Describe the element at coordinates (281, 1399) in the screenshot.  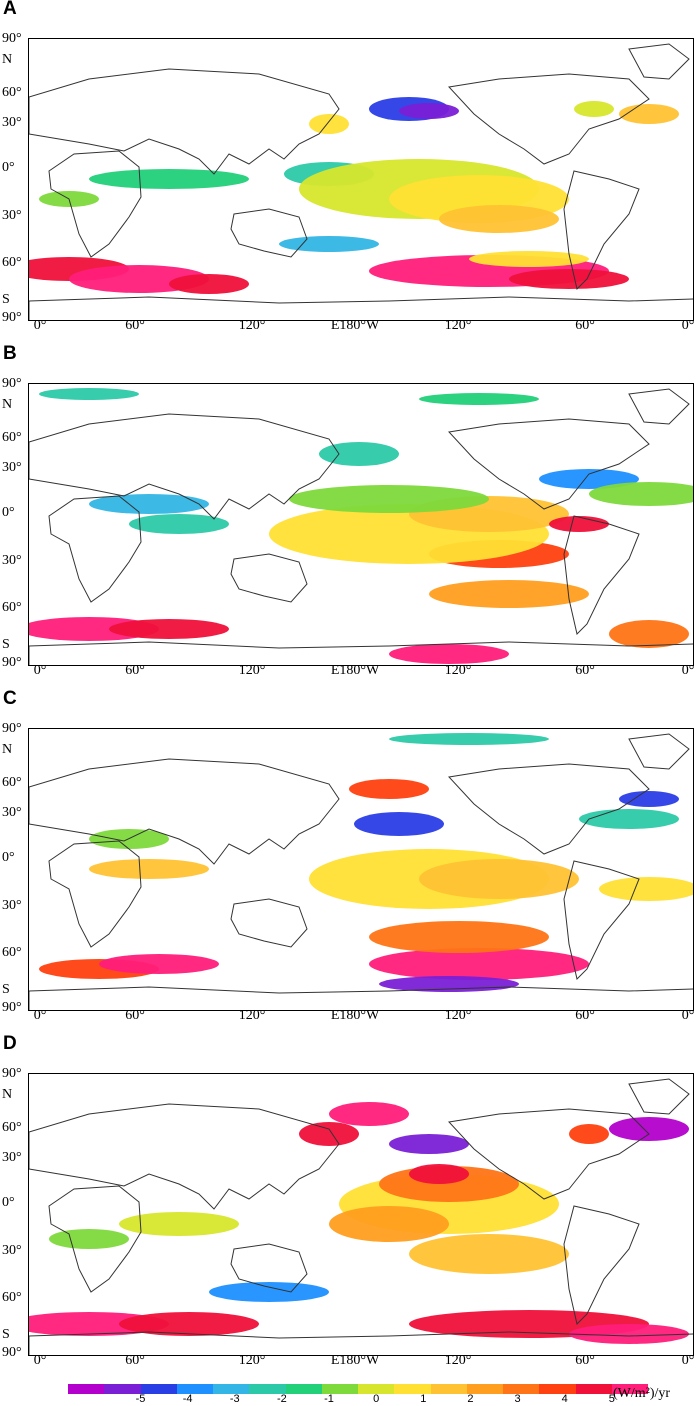
I see `colorbar-tick: -2` at that location.